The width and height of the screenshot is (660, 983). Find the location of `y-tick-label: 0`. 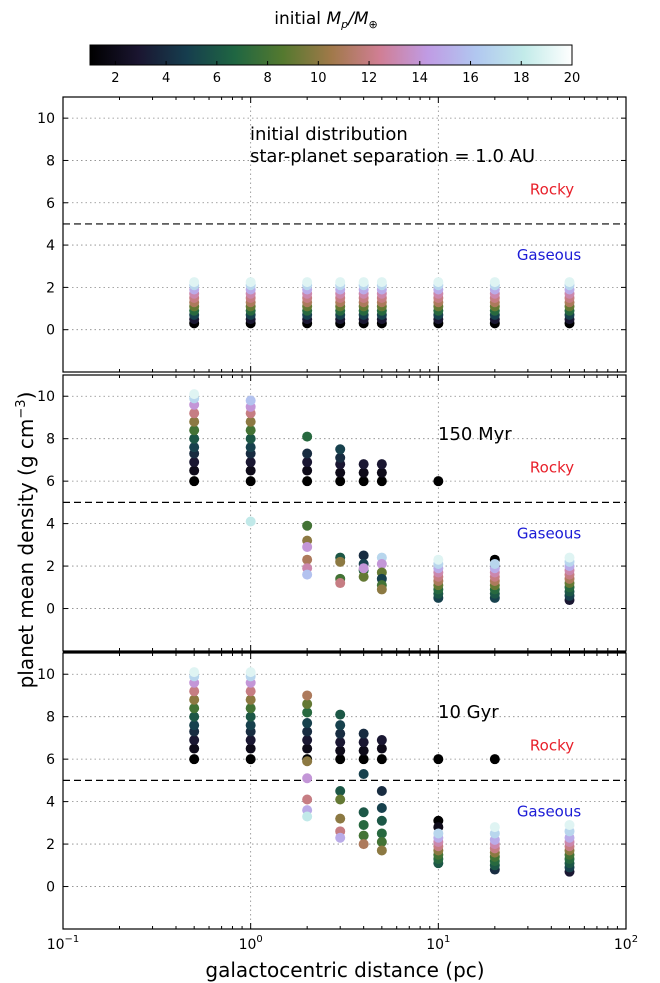

y-tick-label: 0 is located at coordinates (50, 888).